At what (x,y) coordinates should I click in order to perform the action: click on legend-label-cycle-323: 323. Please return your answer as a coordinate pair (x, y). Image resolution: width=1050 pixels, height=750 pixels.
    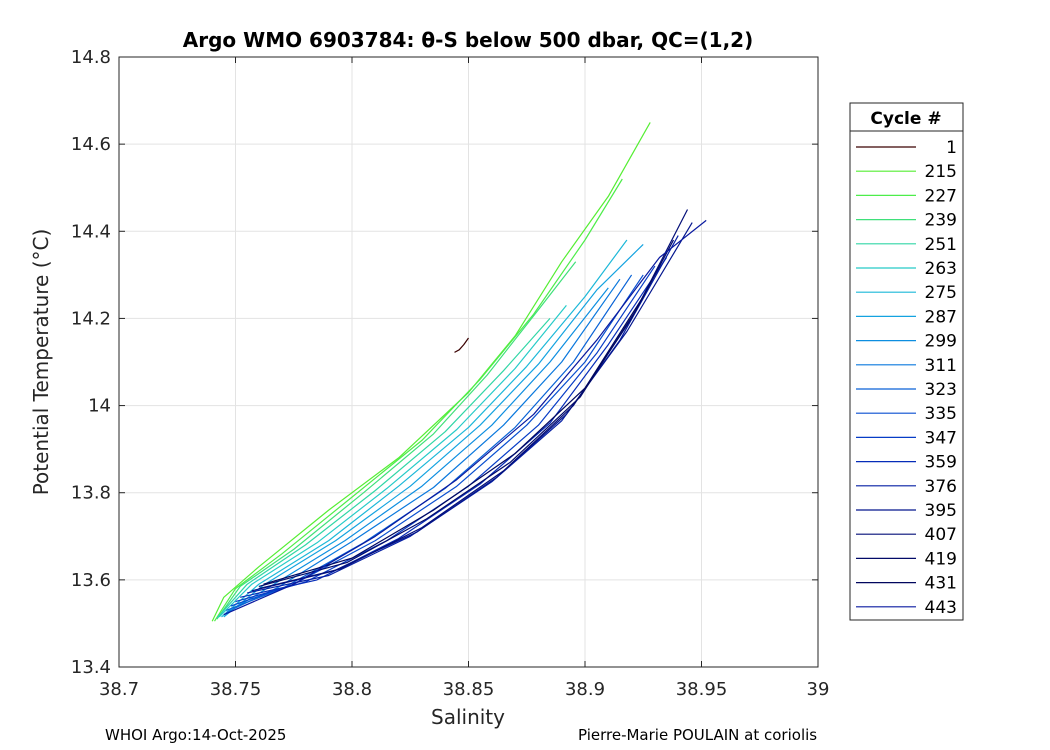
    Looking at the image, I should click on (941, 390).